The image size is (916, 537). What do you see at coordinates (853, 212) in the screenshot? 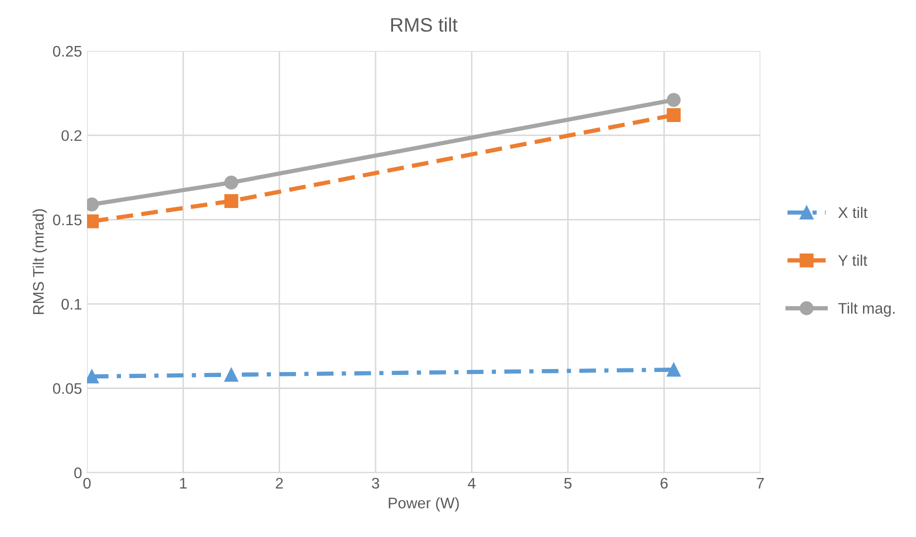
I see `legend-label: X tilt` at bounding box center [853, 212].